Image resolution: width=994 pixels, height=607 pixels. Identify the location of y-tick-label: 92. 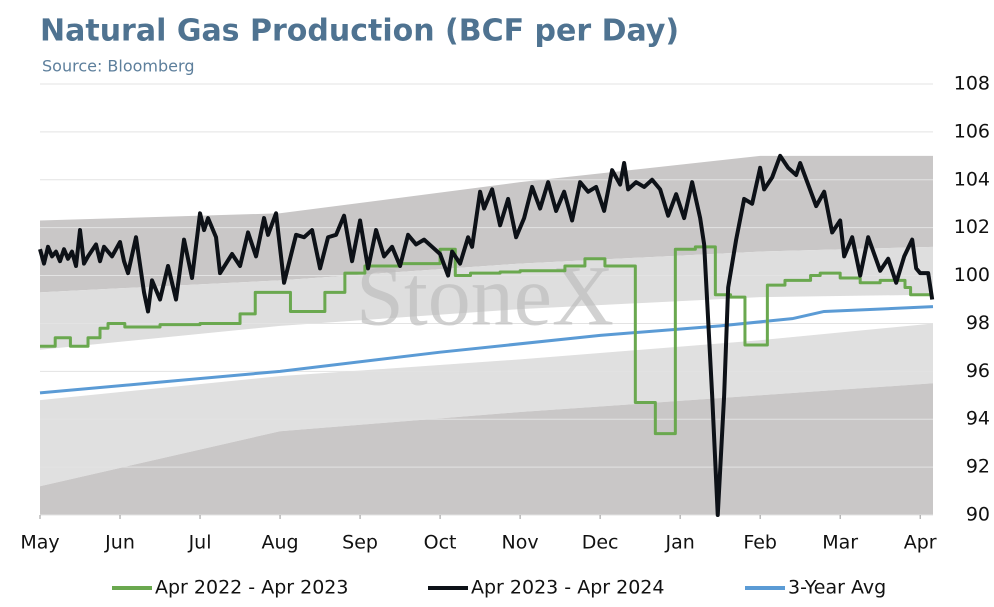
(978, 467).